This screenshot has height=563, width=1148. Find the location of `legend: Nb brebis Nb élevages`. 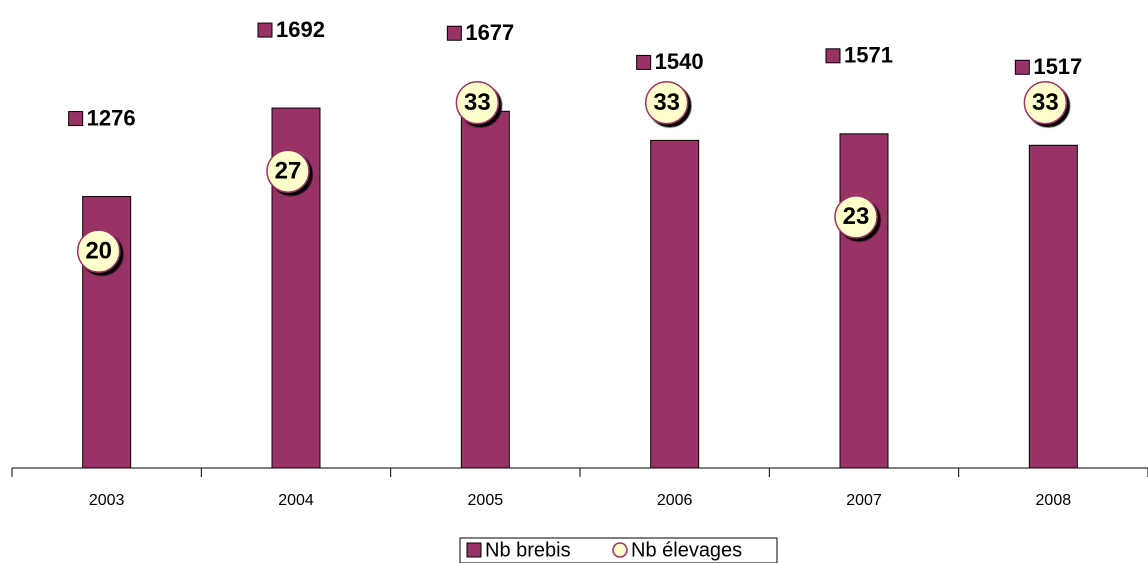

legend: Nb brebis Nb élevages is located at coordinates (618, 550).